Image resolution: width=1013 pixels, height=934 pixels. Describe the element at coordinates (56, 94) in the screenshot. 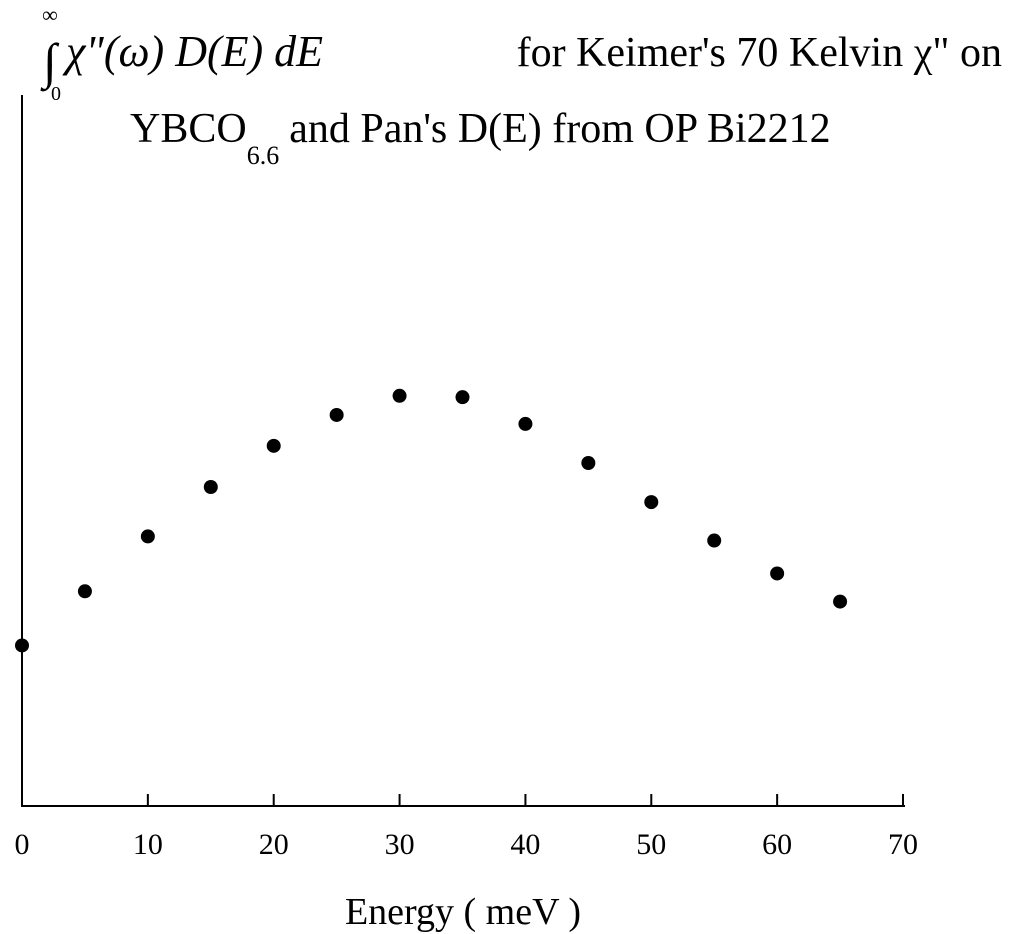

I see `title-integral-lower: 0` at that location.